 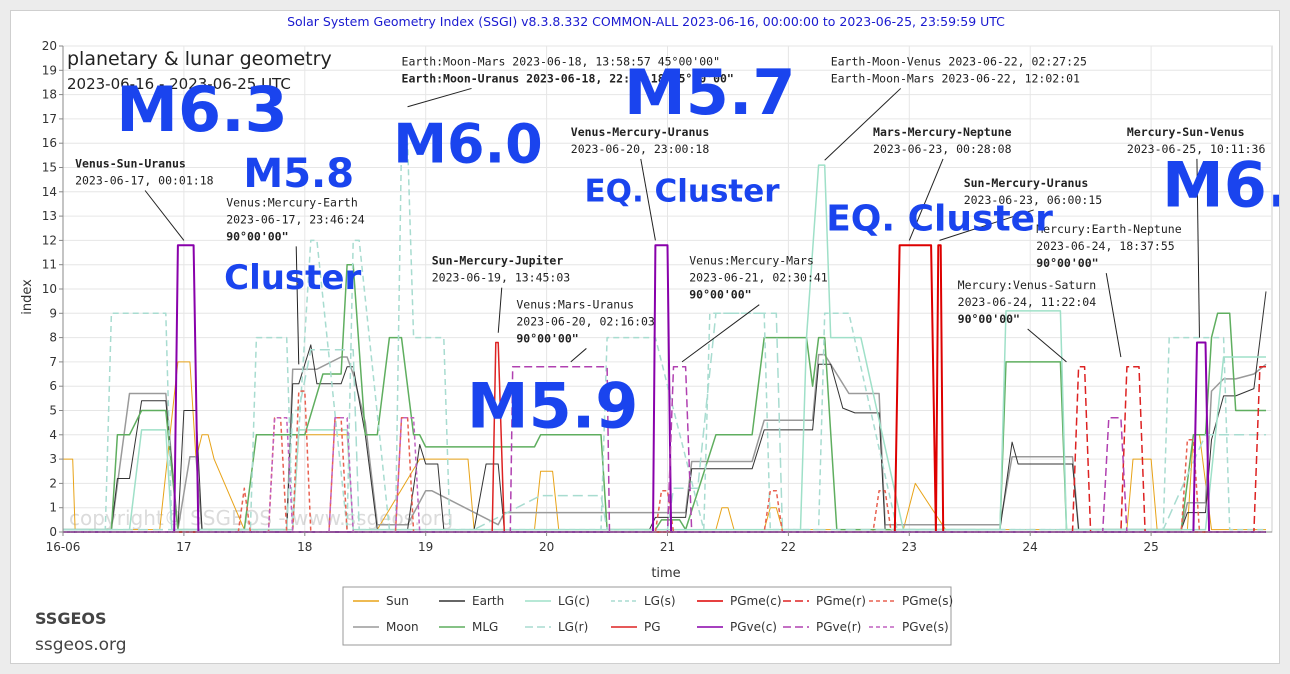 I want to click on annotation-title: Earth-Moon-Venus 2023-06-22, 02:27:25, so click(x=959, y=61).